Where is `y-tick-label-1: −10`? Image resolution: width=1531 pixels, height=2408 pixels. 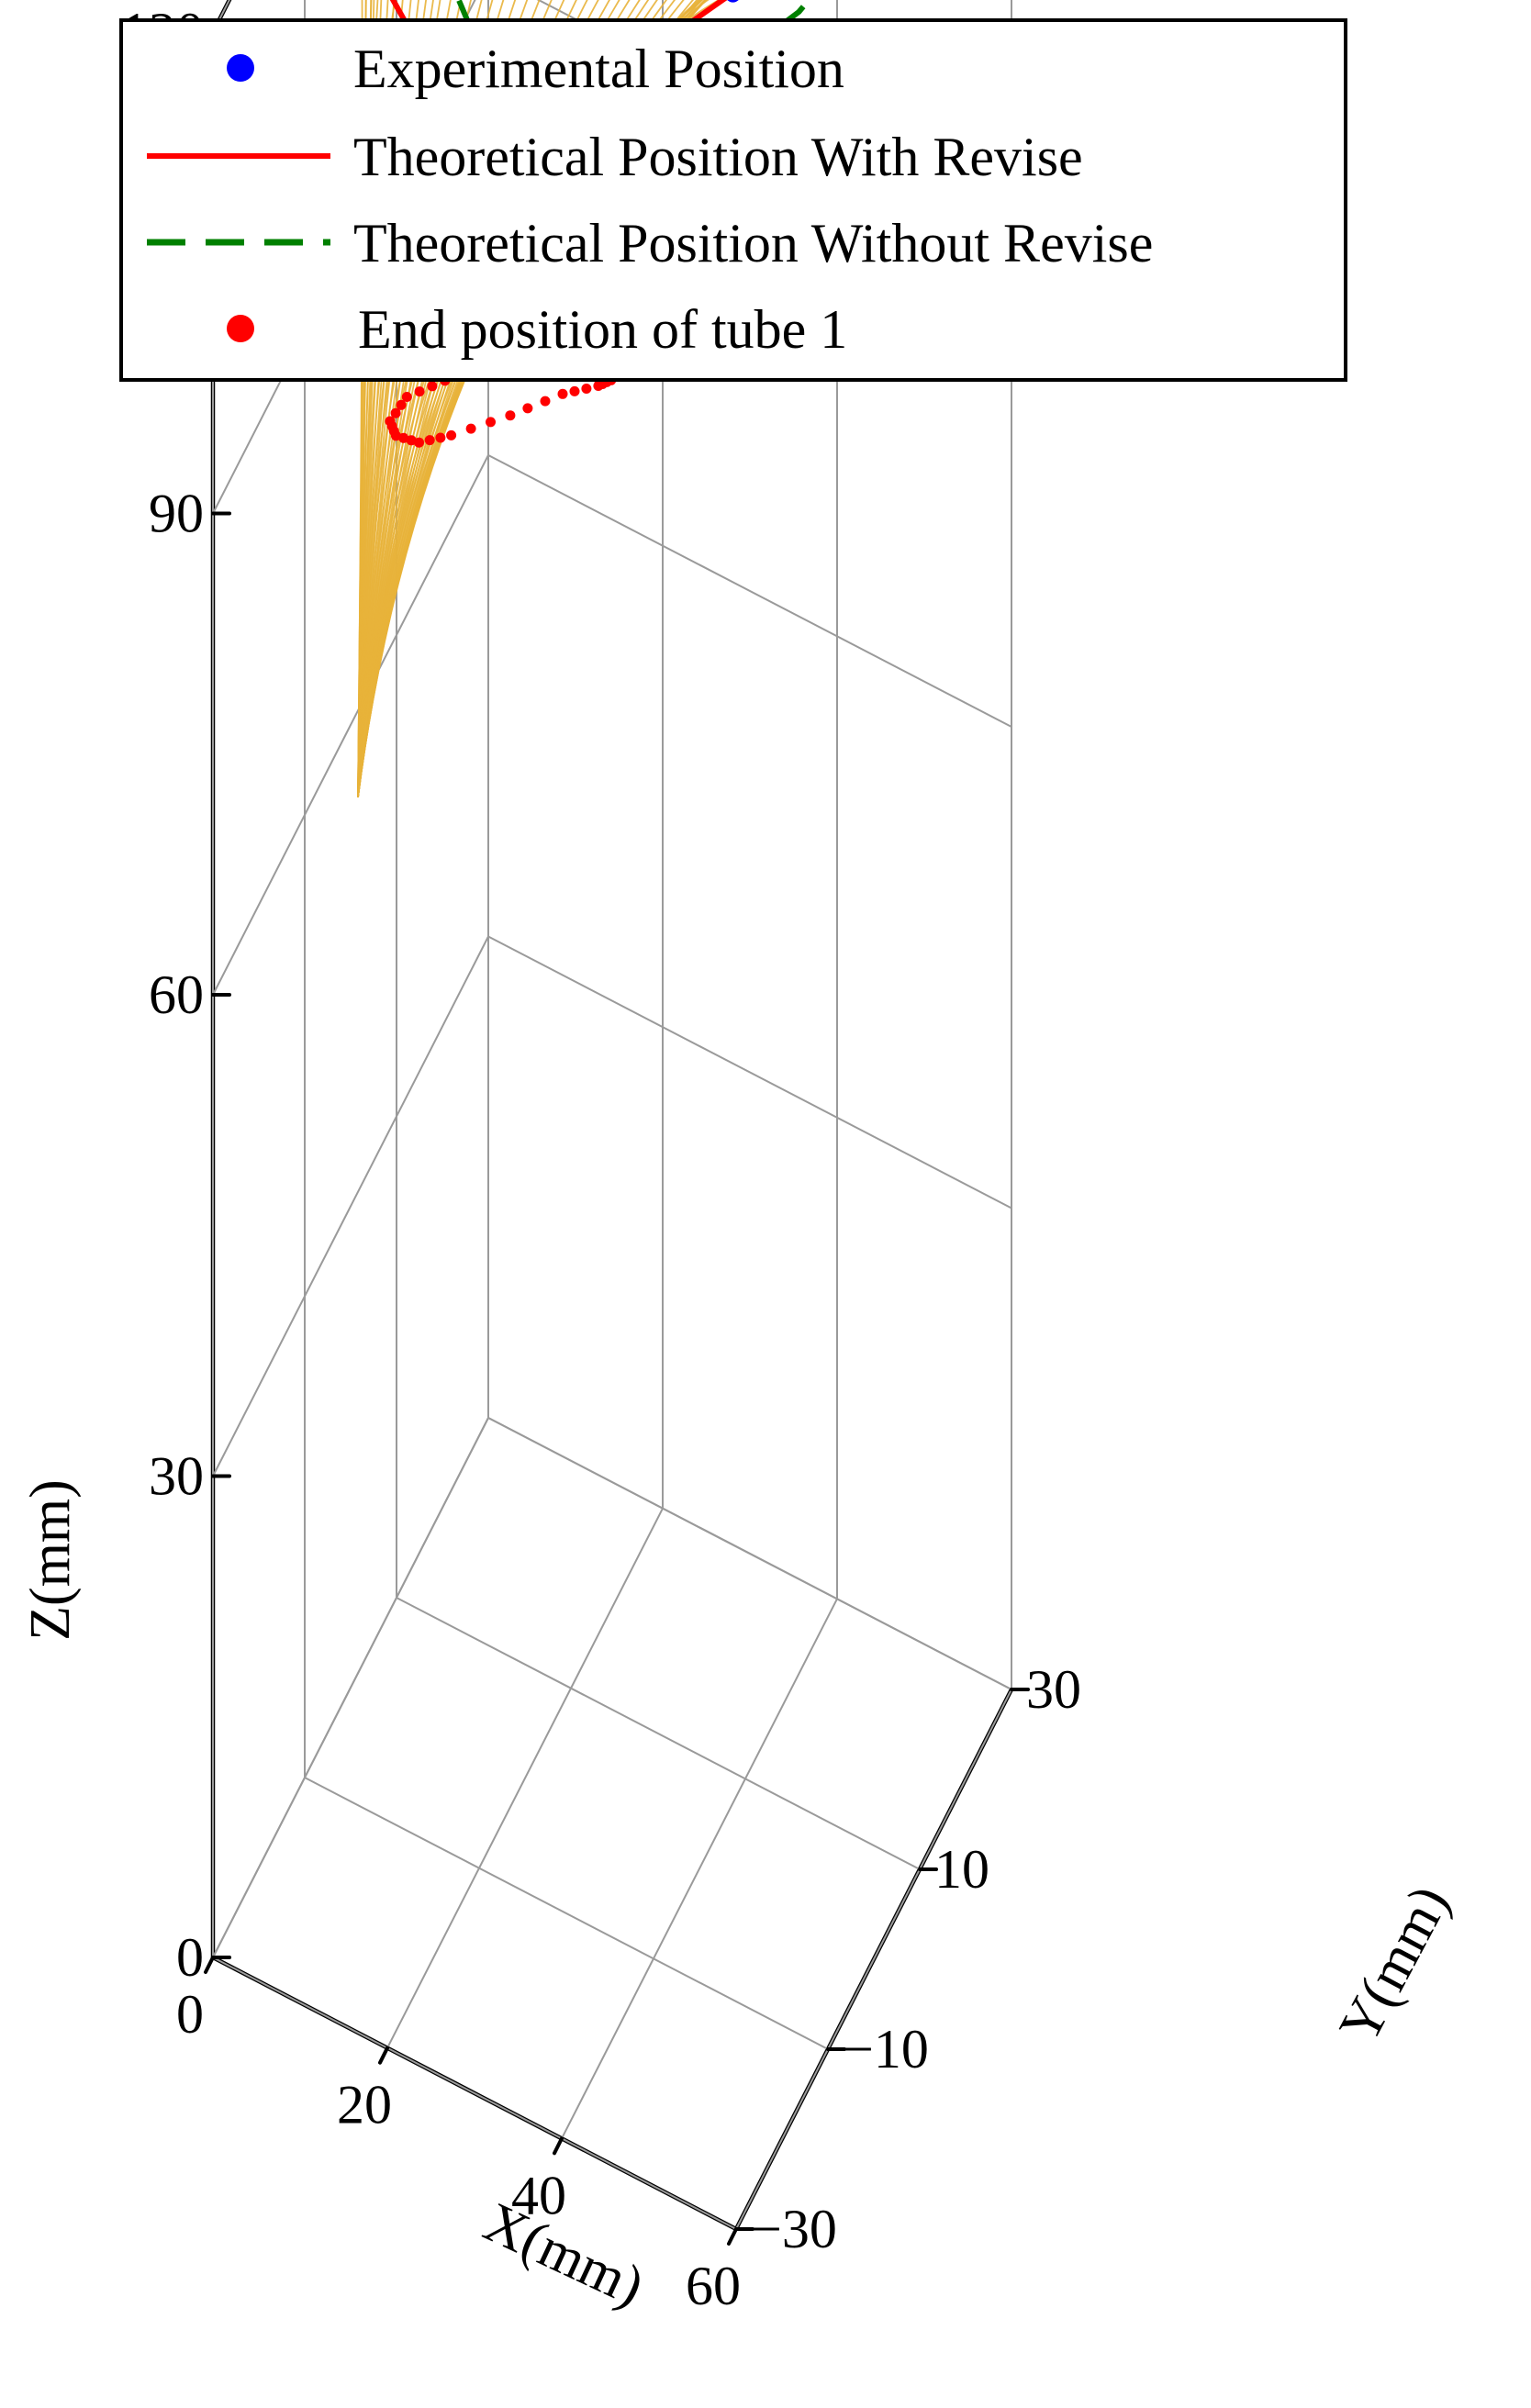
y-tick-label-1: −10 is located at coordinates (886, 2049).